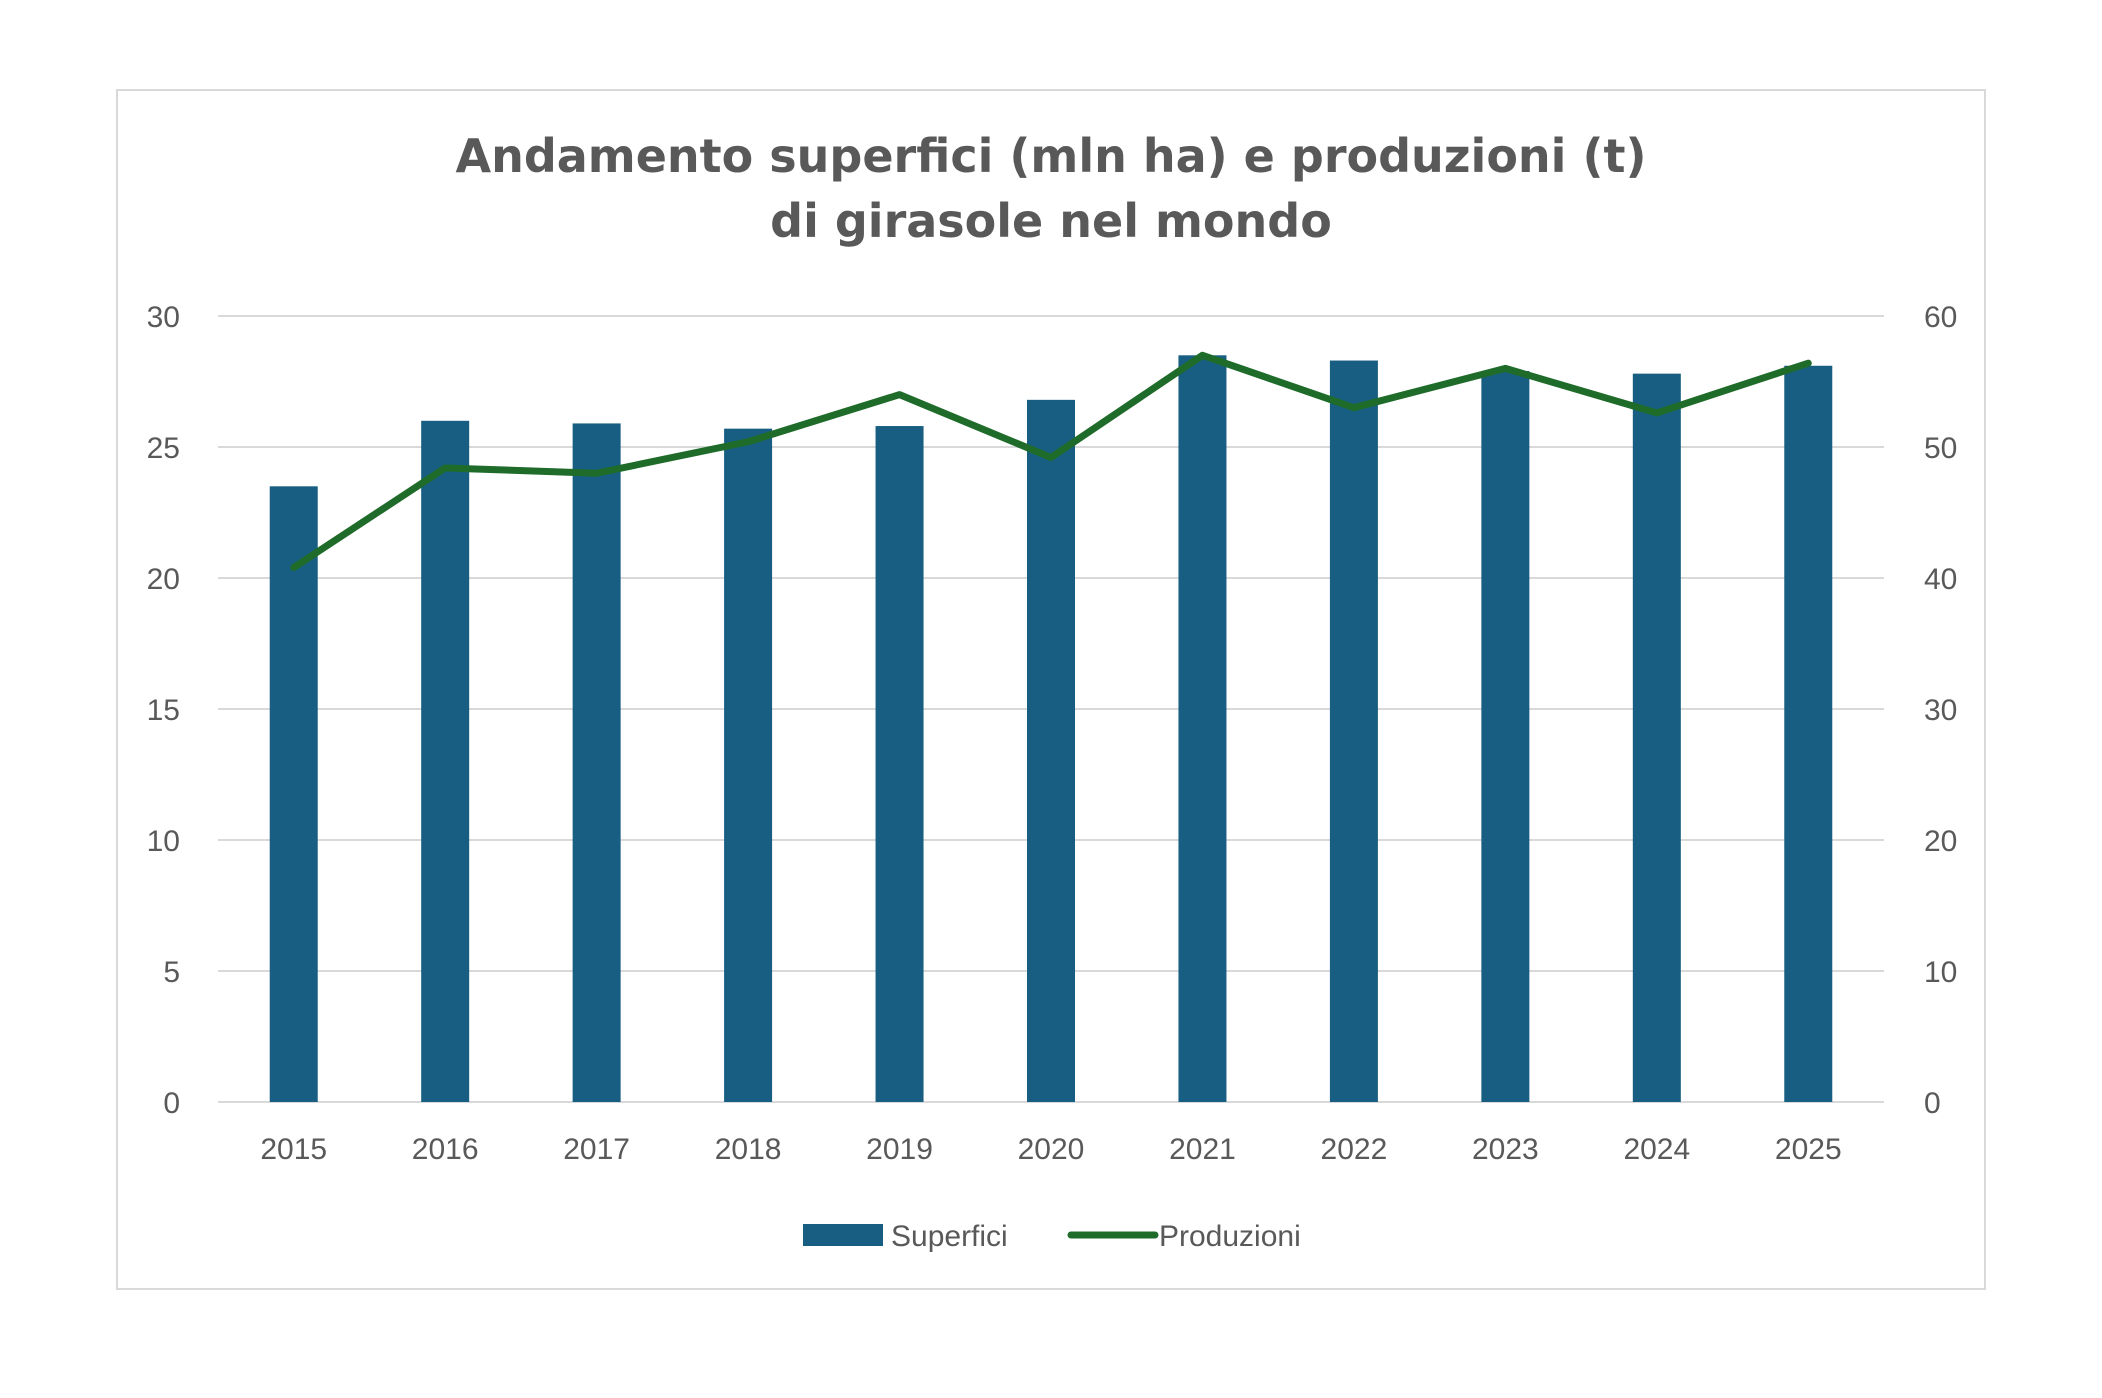 This screenshot has width=2102, height=1398. Describe the element at coordinates (1940, 448) in the screenshot. I see `y-right-tick-label: 50` at that location.